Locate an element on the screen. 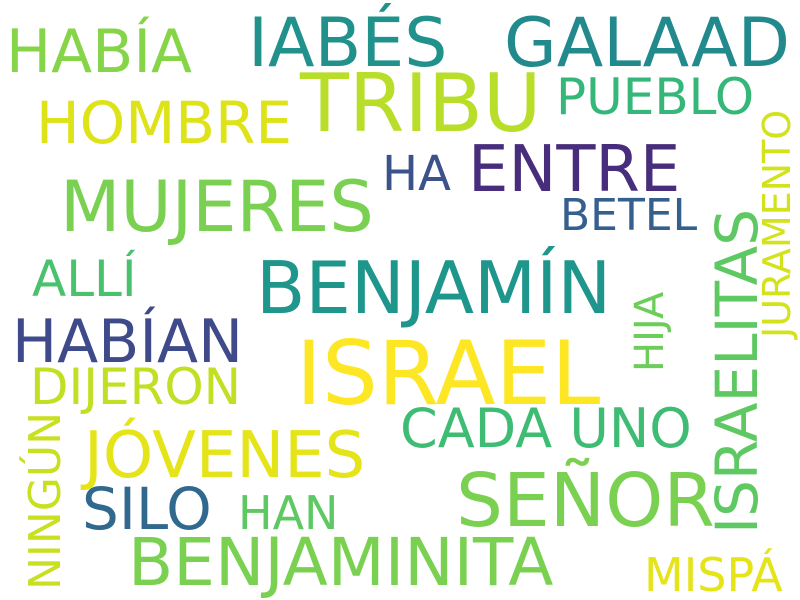  word-mispa: MISPÁ is located at coordinates (713, 574).